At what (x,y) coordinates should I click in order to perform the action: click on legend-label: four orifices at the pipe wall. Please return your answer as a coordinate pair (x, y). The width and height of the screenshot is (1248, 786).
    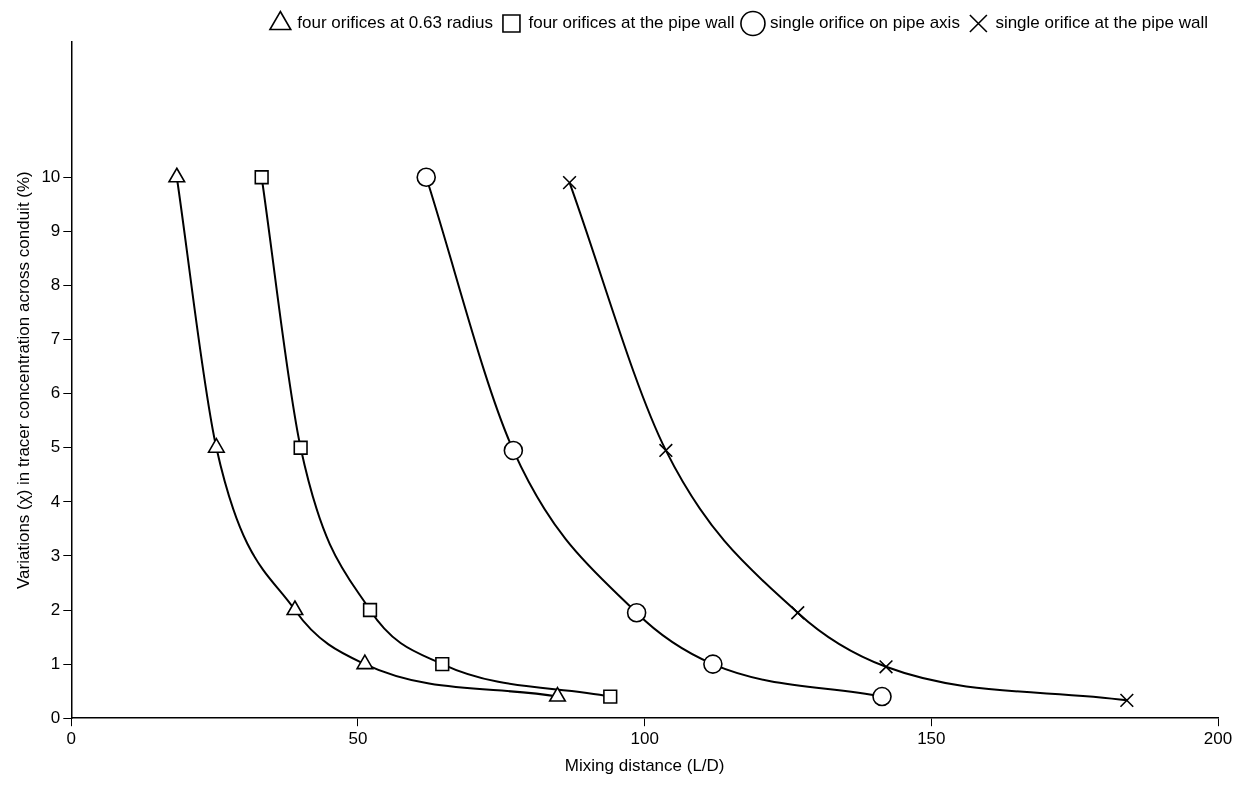
    Looking at the image, I should click on (631, 23).